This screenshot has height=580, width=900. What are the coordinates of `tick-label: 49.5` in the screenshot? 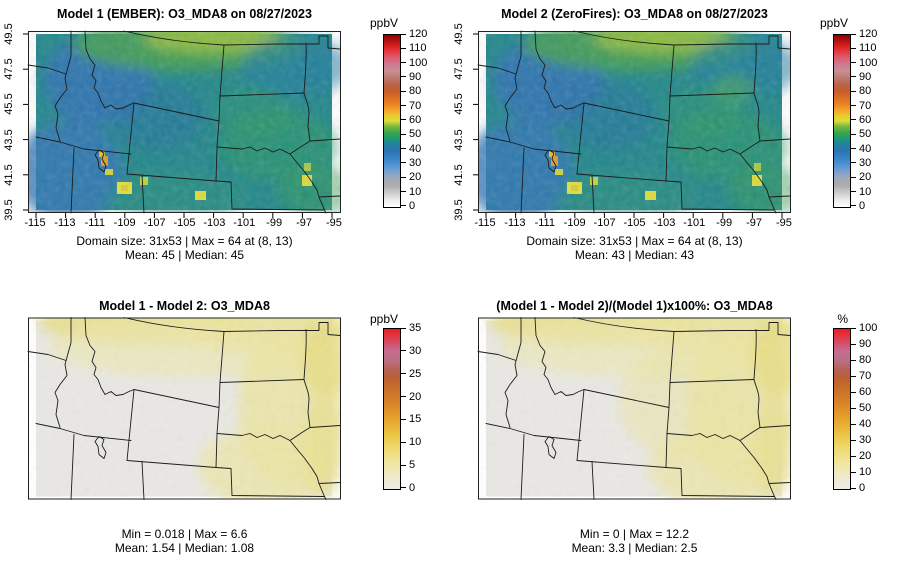 It's located at (9, 34).